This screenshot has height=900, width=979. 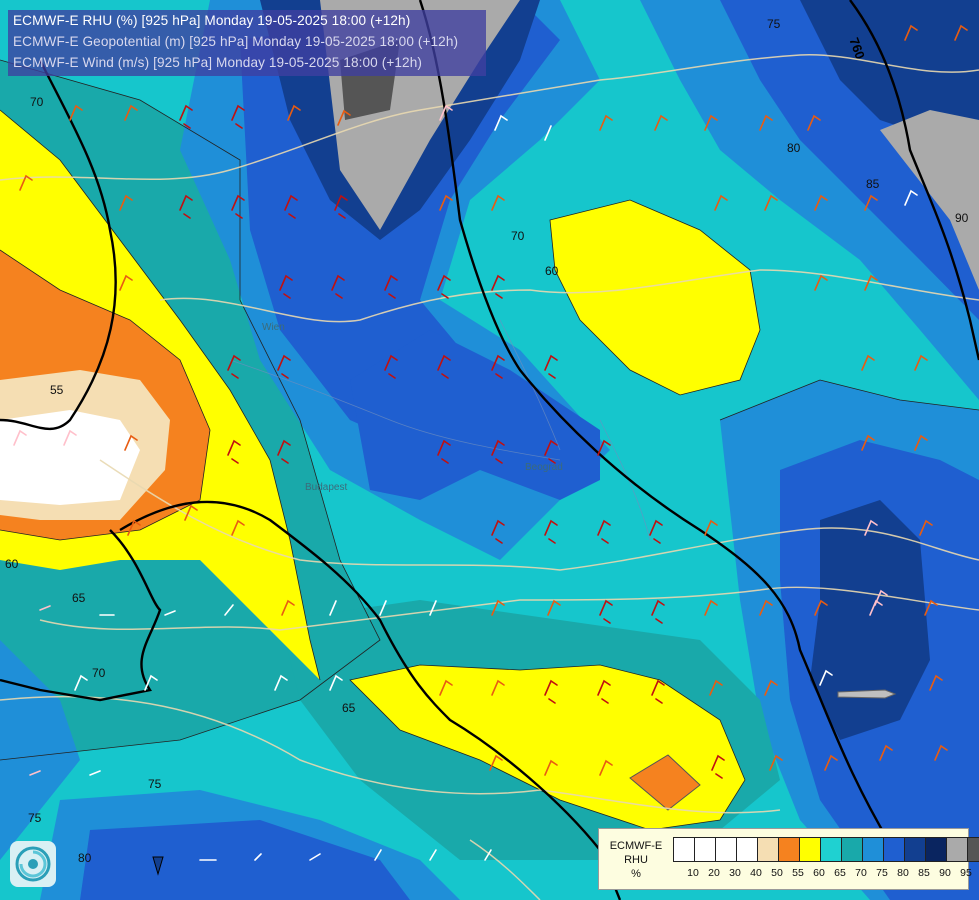 I want to click on ecmwf-logo-icon, so click(x=33, y=864).